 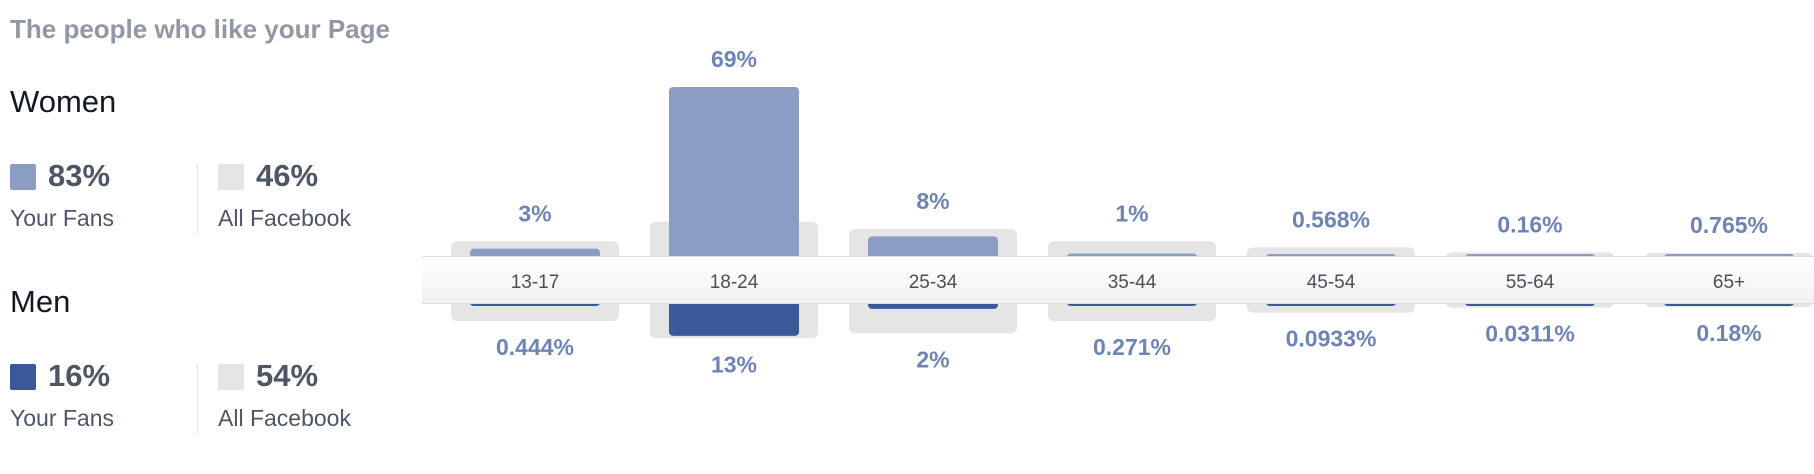 What do you see at coordinates (933, 282) in the screenshot?
I see `age-tick-label: 25-34` at bounding box center [933, 282].